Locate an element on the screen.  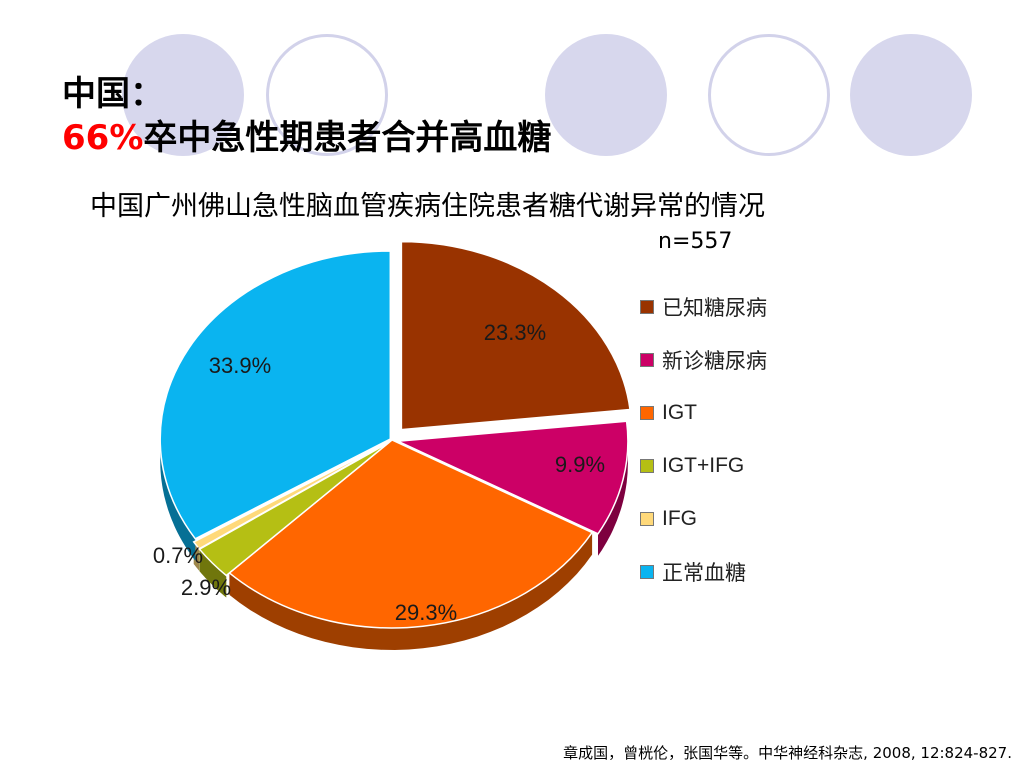
legend-item: 新诊糖尿病 is located at coordinates (703, 360).